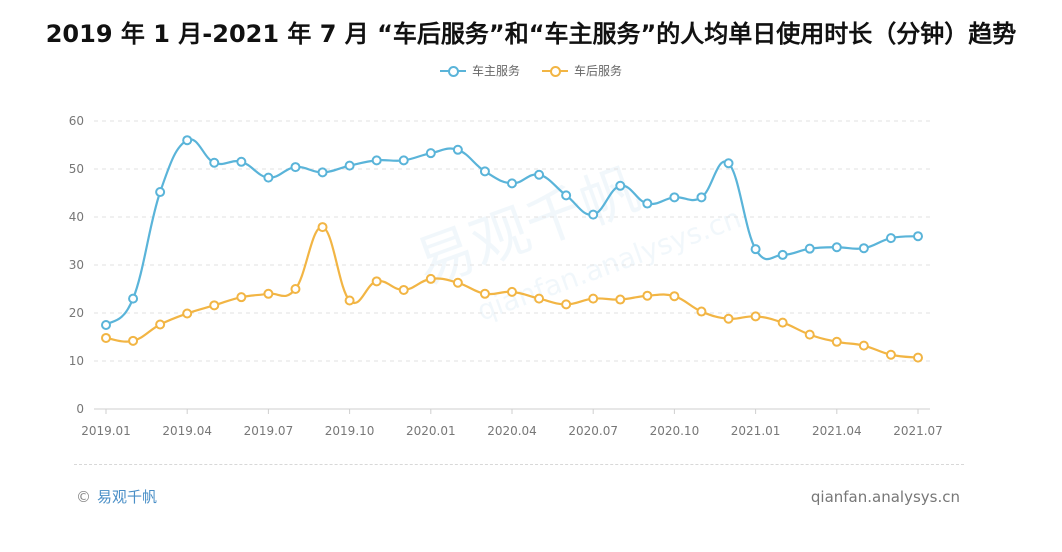 The width and height of the screenshot is (1062, 552). I want to click on x-tick-label-2019.07: 2019.07, so click(269, 431).